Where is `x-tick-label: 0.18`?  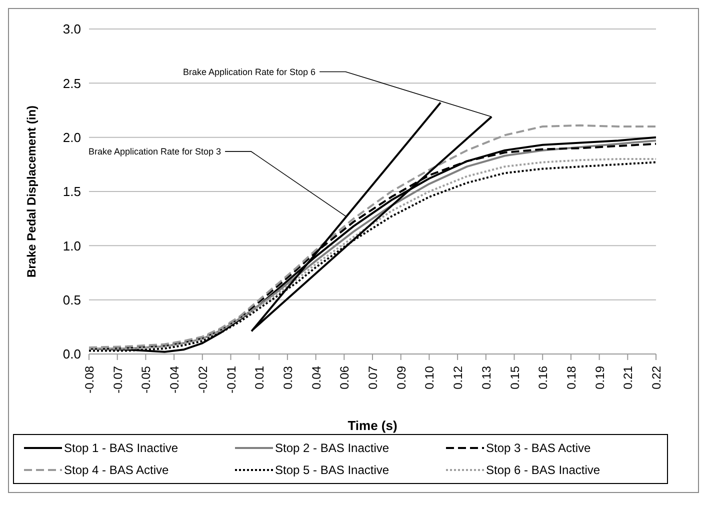 x-tick-label: 0.18 is located at coordinates (571, 378).